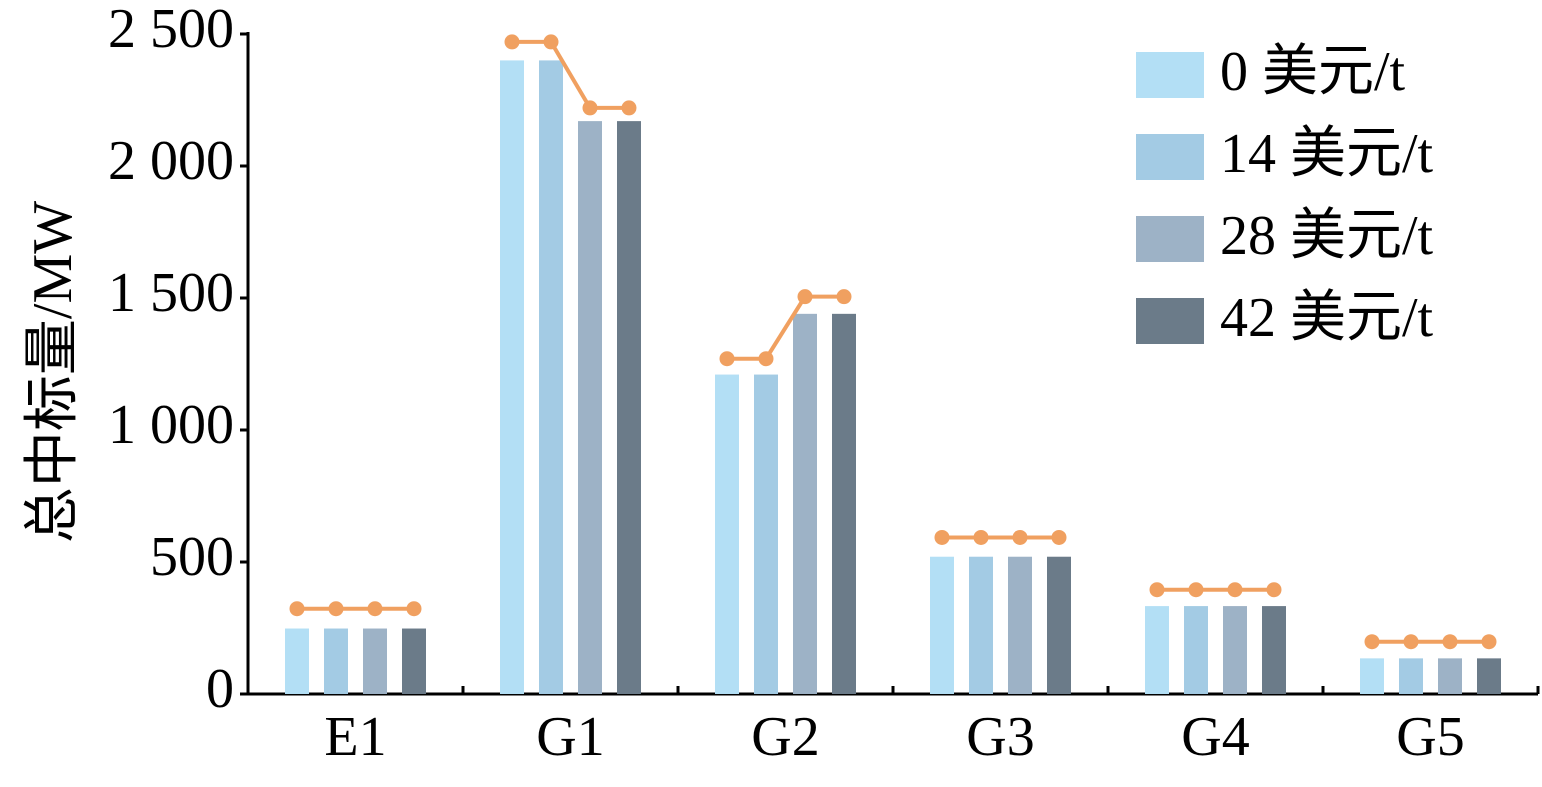 This screenshot has height=787, width=1542. Describe the element at coordinates (53, 372) in the screenshot. I see `y-axis-title: 总中标量/MW` at that location.